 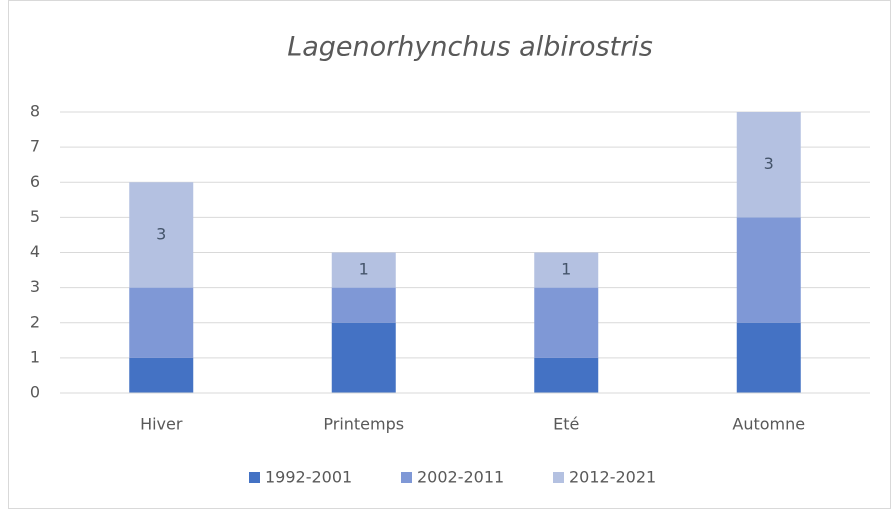 I want to click on y-tick-label: 8, so click(x=35, y=111).